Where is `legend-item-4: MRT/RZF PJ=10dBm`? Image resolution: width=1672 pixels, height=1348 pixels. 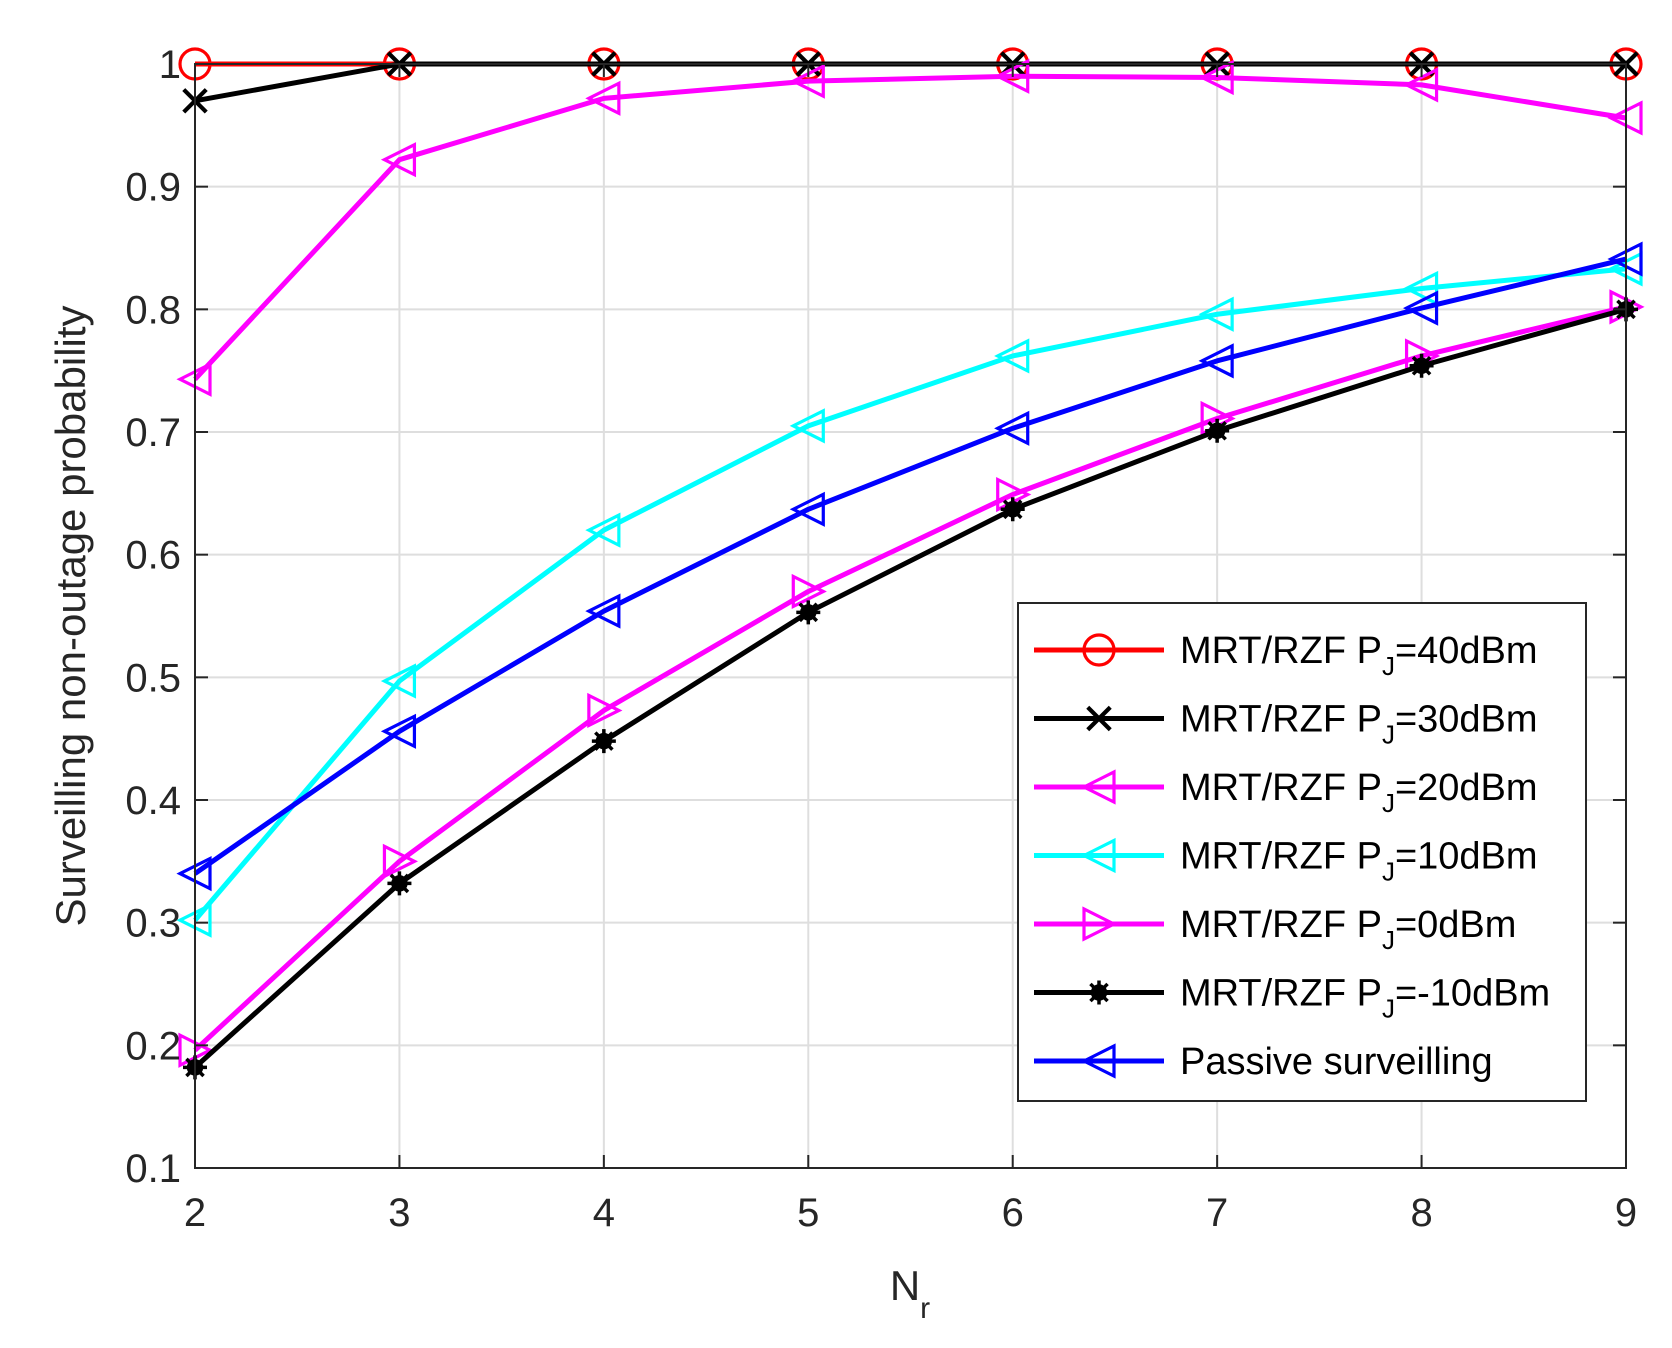
legend-item-4: MRT/RZF PJ=10dBm is located at coordinates (1286, 861).